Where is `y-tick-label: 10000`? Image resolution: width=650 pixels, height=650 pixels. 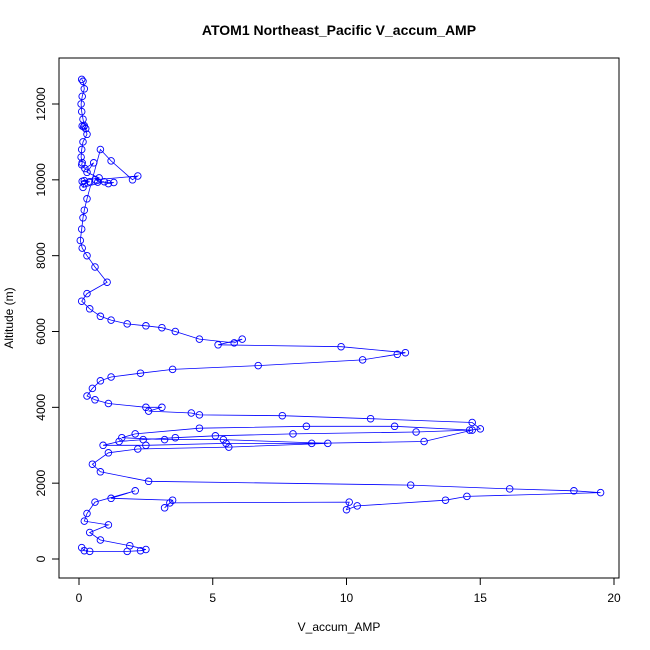 y-tick-label: 10000 is located at coordinates (41, 180).